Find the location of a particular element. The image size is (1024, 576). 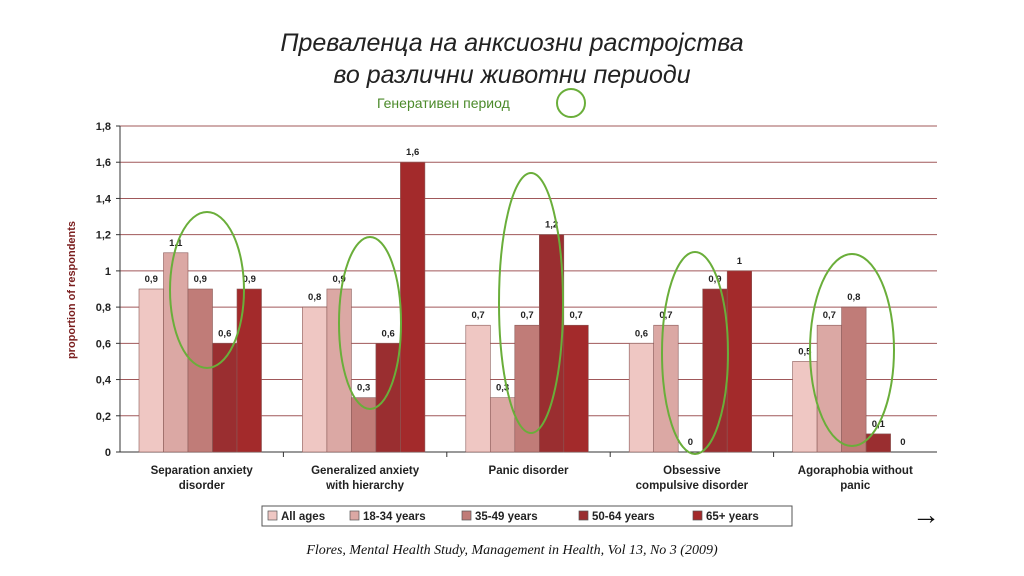

legend-box is located at coordinates (527, 516).